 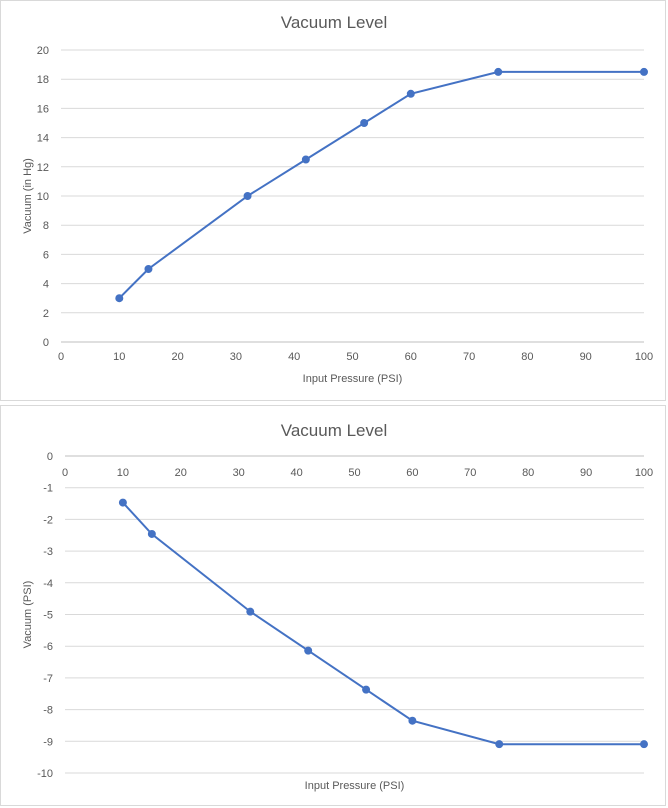 I want to click on y-tick-label: -5, so click(x=48, y=616).